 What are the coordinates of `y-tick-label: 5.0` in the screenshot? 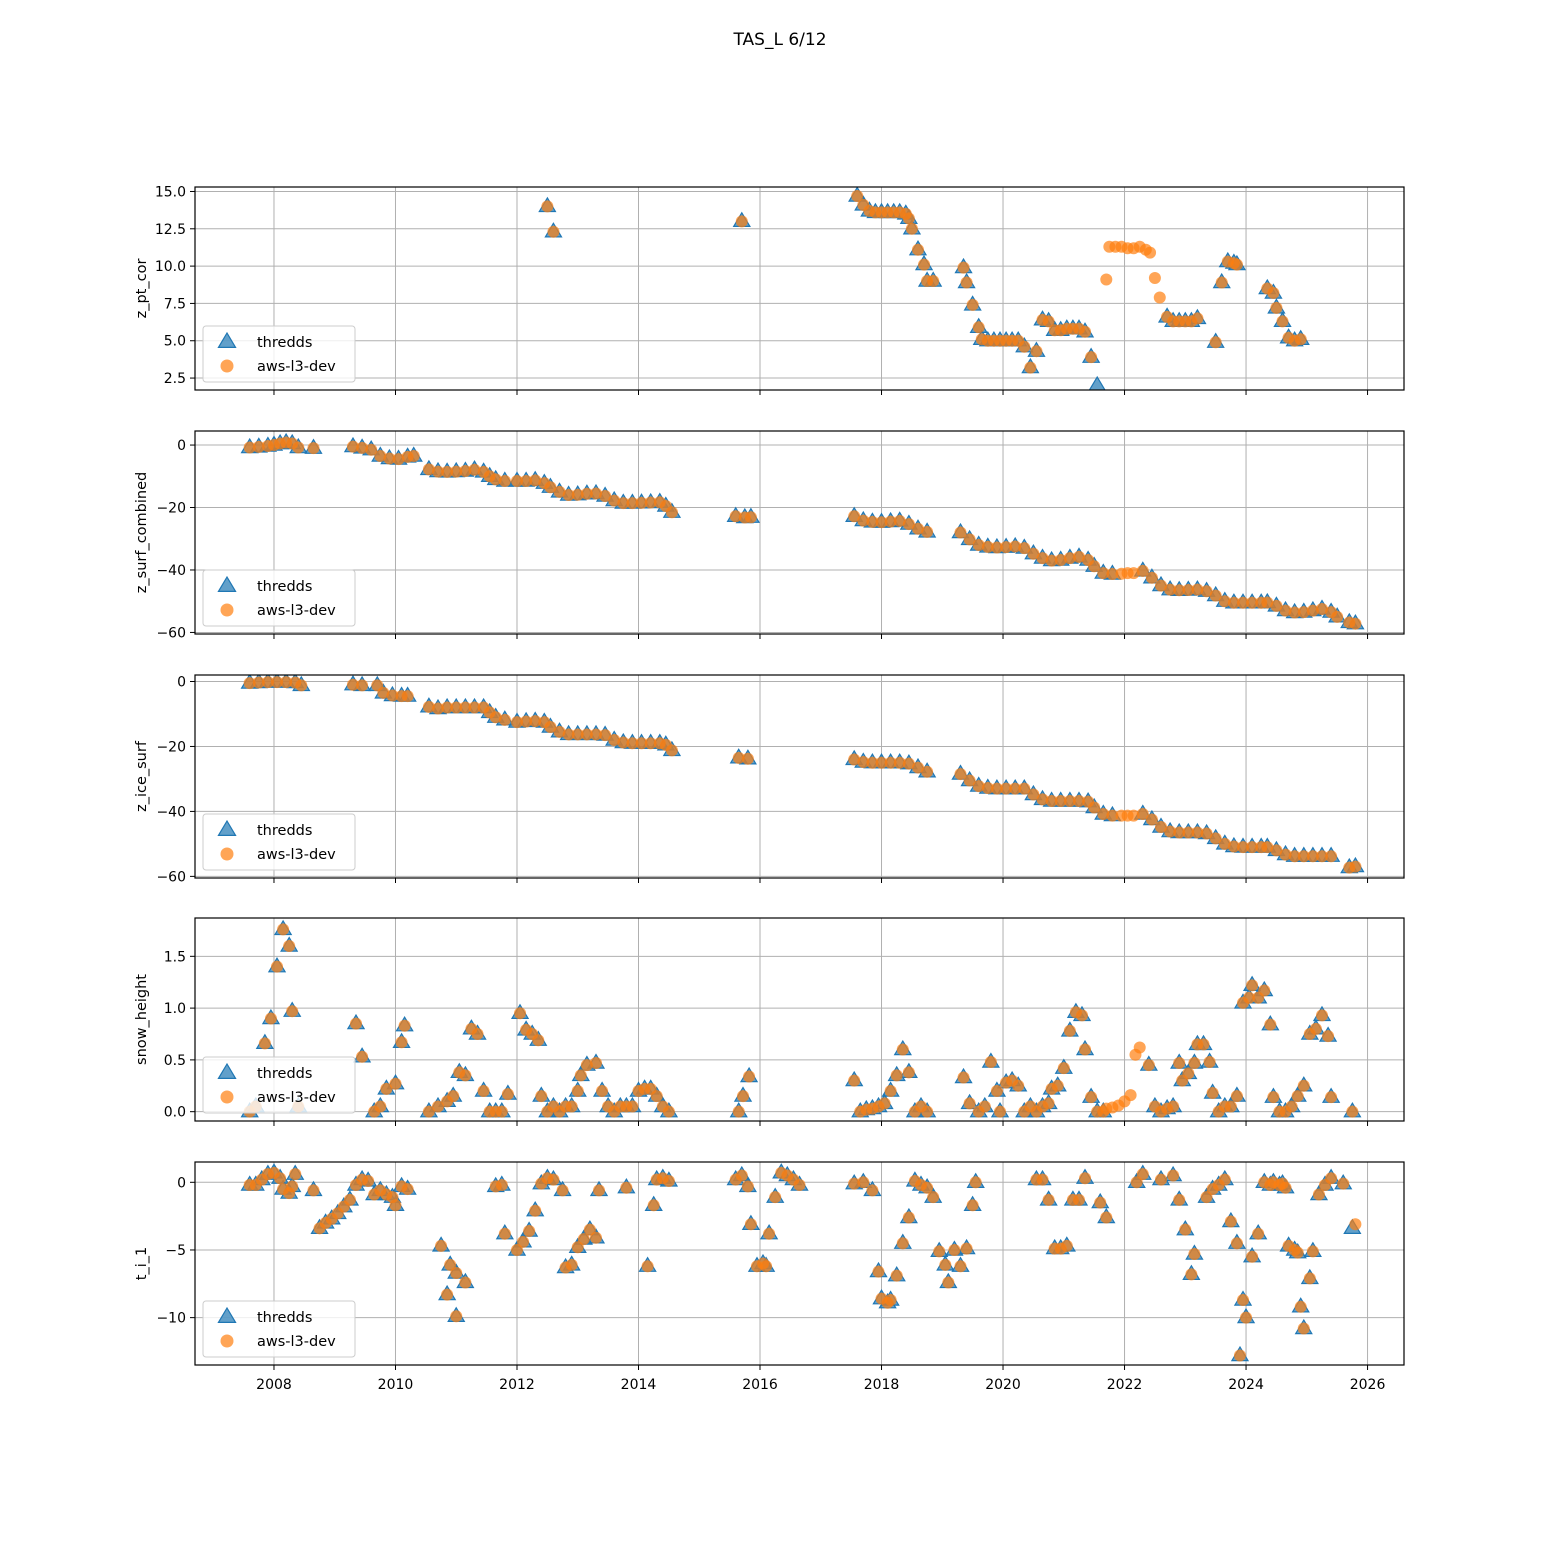 It's located at (175, 342).